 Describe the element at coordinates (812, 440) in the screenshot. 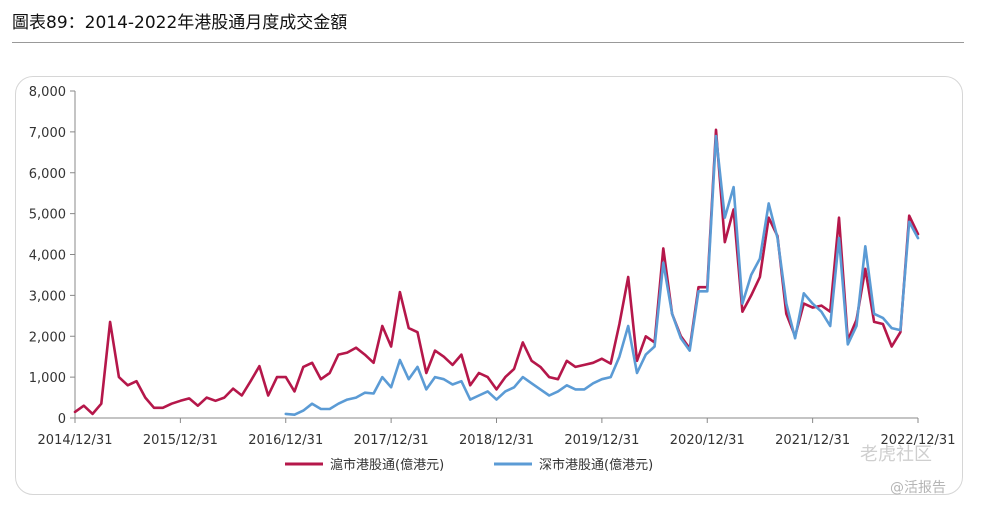

I see `x-tick-label: 2021/12/31` at that location.